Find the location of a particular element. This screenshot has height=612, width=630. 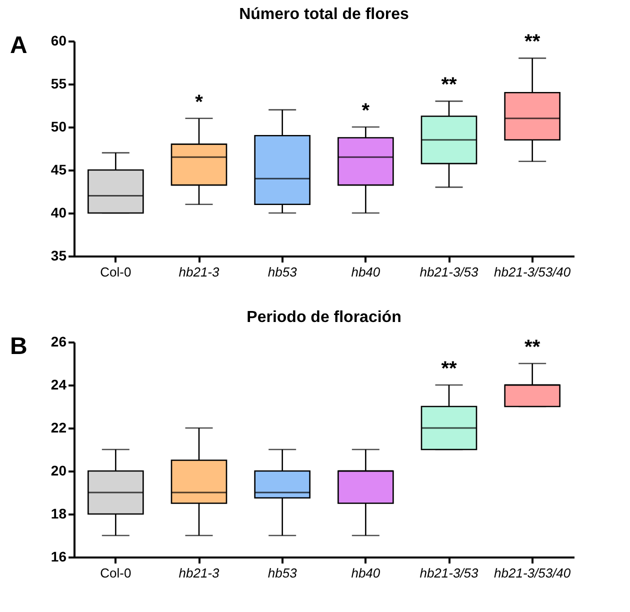

y-tick-label: 26 is located at coordinates (58, 342).